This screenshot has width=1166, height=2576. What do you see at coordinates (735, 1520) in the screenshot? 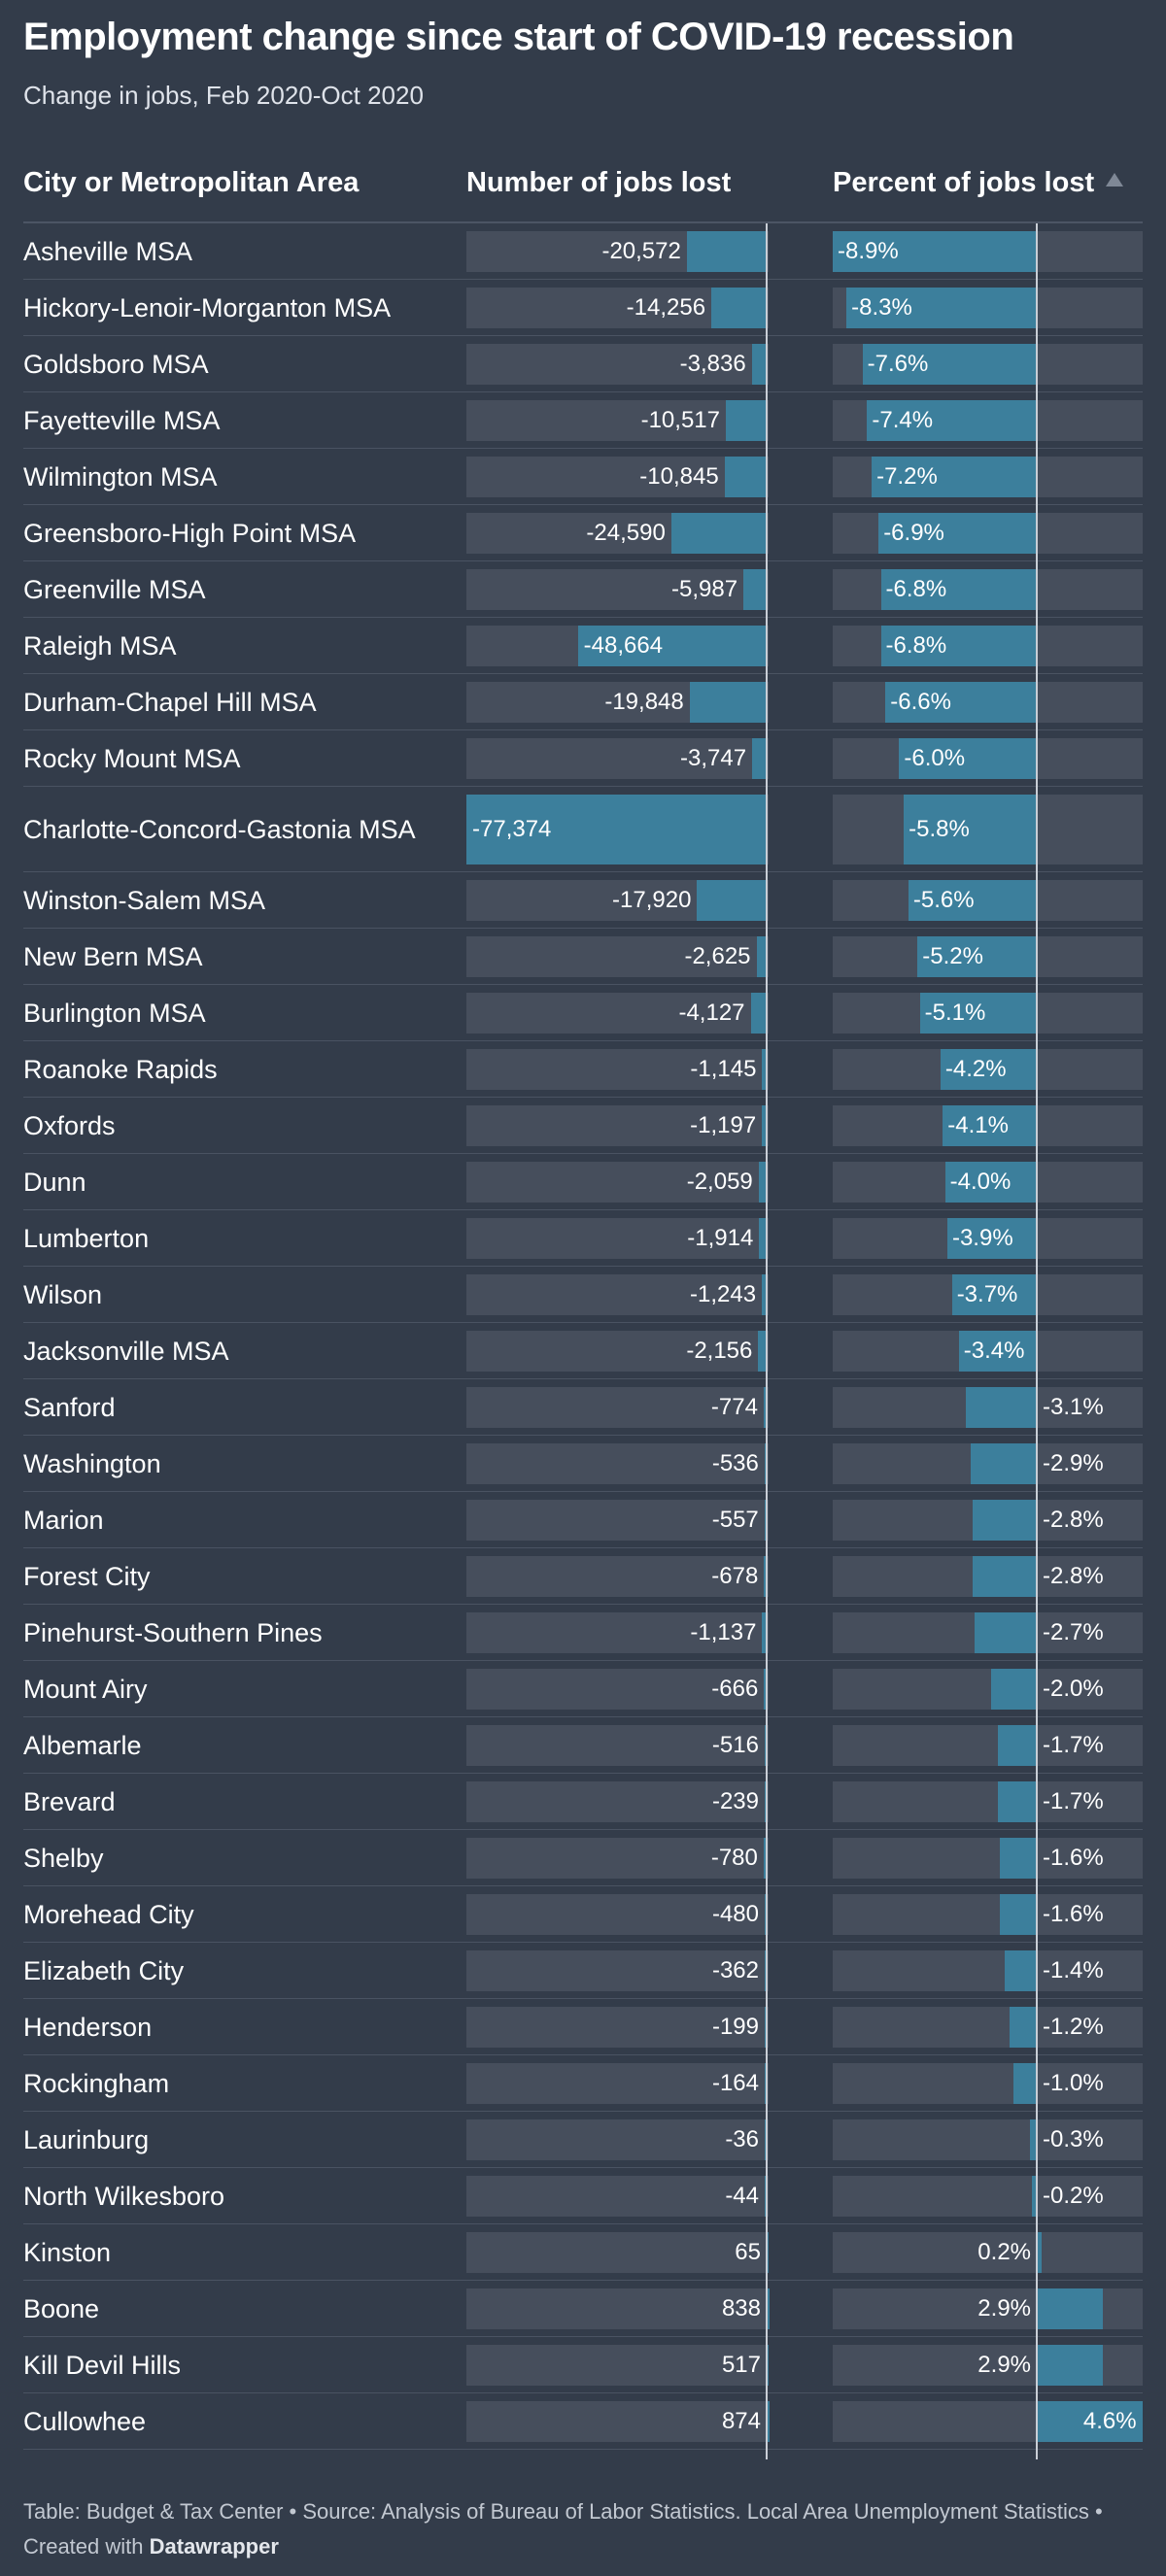
I see `jobs-value-label: -557` at bounding box center [735, 1520].